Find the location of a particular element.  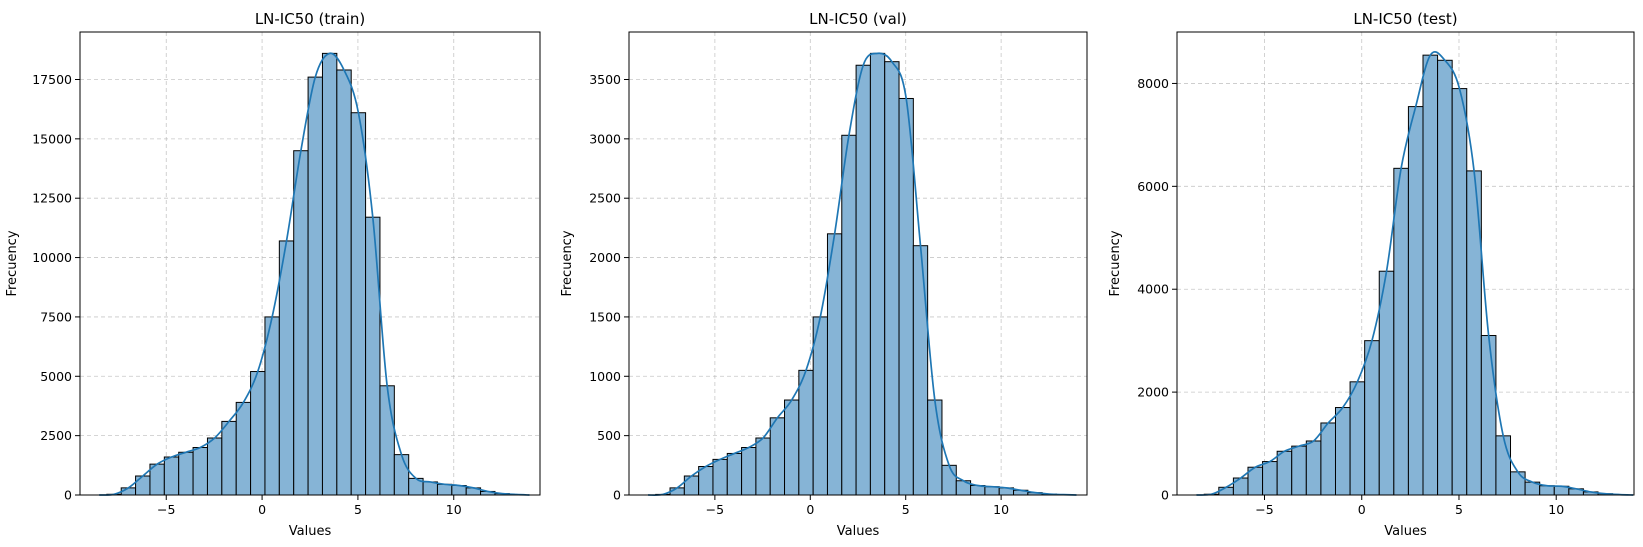

y-tick-label: 3000 is located at coordinates (605, 138).